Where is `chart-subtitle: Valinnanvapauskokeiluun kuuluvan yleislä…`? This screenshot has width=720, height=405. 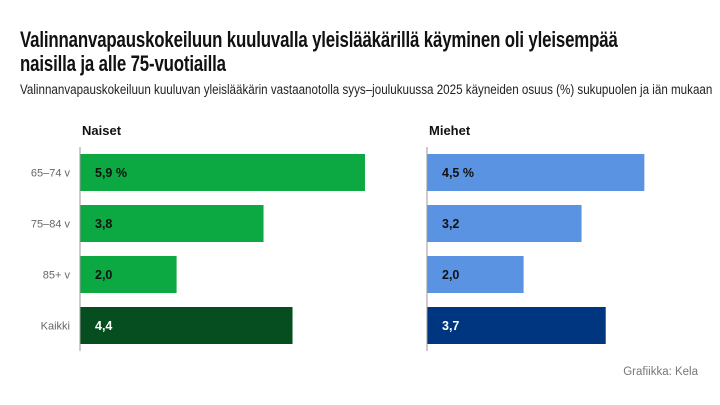
chart-subtitle: Valinnanvapauskokeiluun kuuluvan yleislä… is located at coordinates (366, 89).